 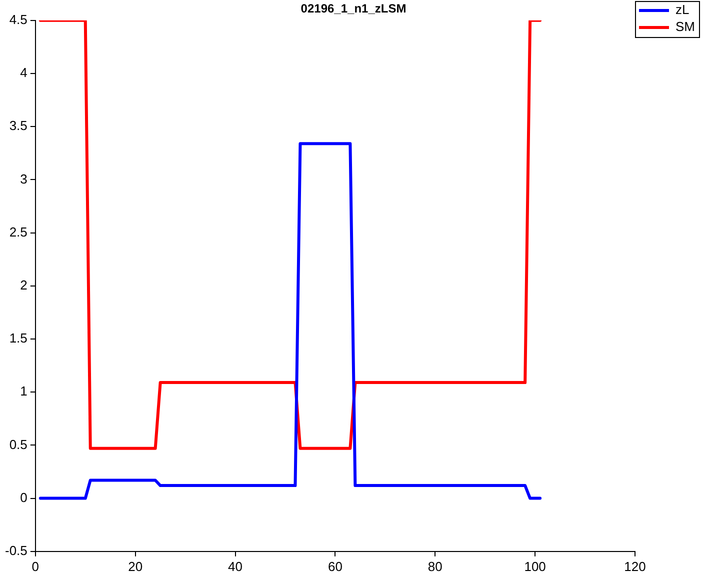 What do you see at coordinates (24, 284) in the screenshot?
I see `y-tick-label: 2` at bounding box center [24, 284].